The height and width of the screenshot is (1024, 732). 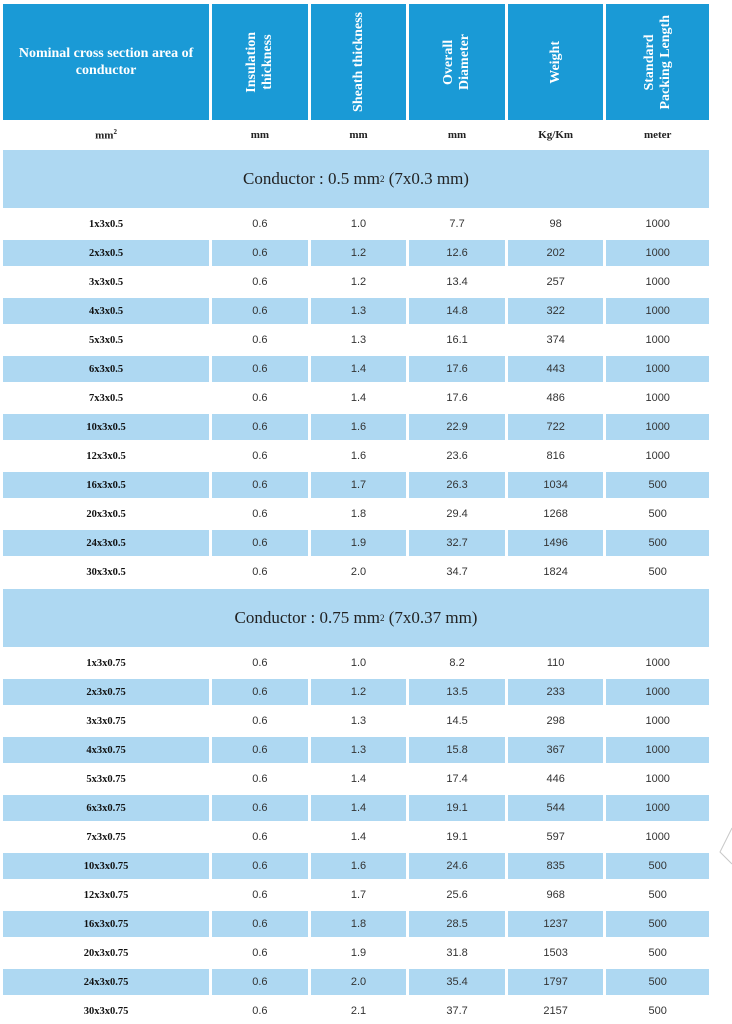 I want to click on table-row: 1x3x0.5 0.6 1.0 7.7 98 1000, so click(x=356, y=224).